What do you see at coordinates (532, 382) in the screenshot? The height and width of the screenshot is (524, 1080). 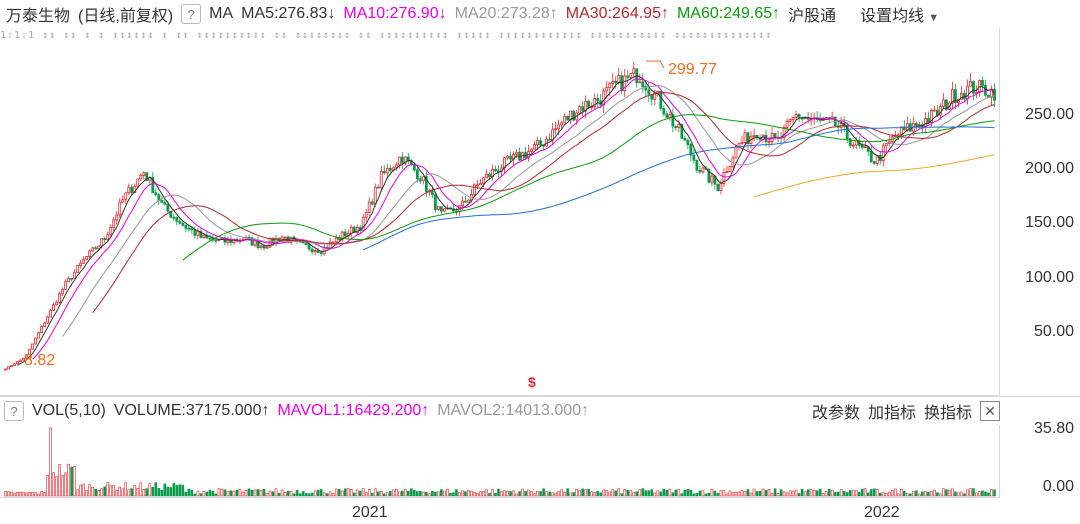 I see `event-marker: $` at bounding box center [532, 382].